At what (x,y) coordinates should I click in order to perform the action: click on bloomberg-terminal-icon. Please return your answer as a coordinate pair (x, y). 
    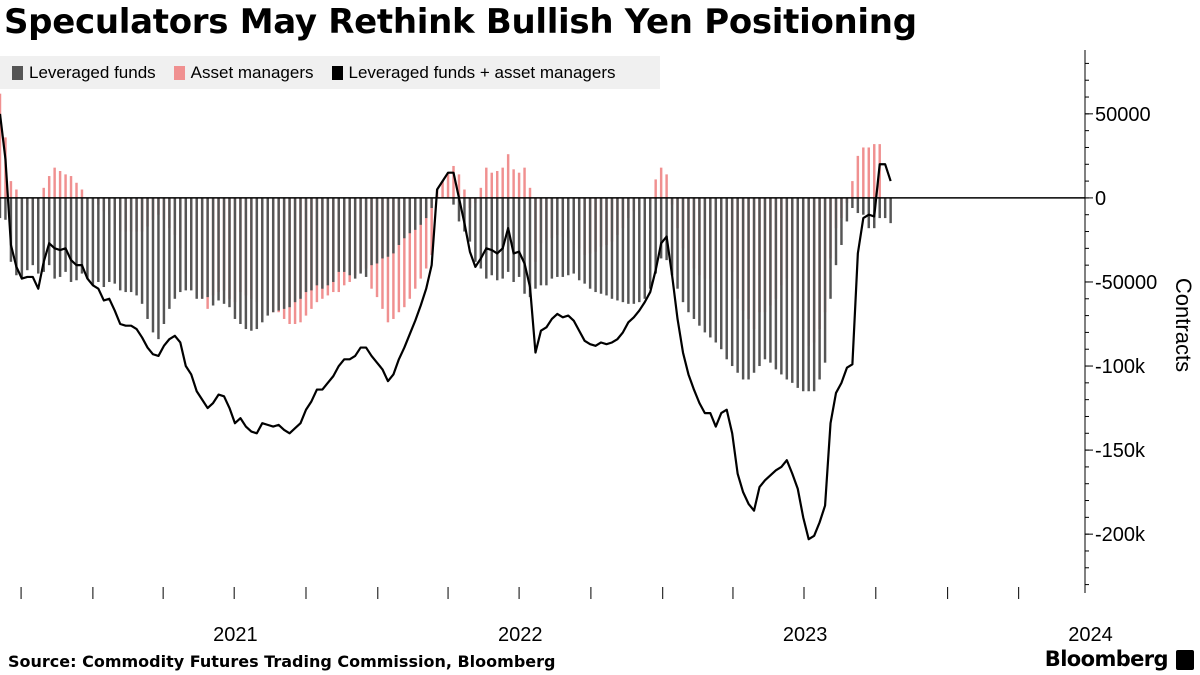
    Looking at the image, I should click on (1185, 660).